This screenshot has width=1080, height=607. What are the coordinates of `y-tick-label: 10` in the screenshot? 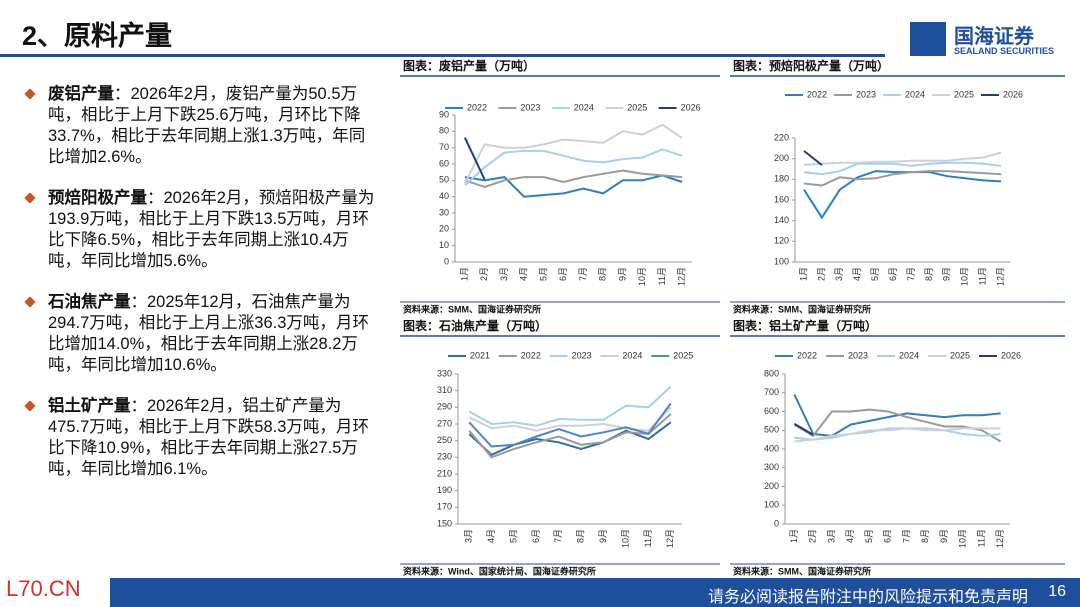 It's located at (444, 245).